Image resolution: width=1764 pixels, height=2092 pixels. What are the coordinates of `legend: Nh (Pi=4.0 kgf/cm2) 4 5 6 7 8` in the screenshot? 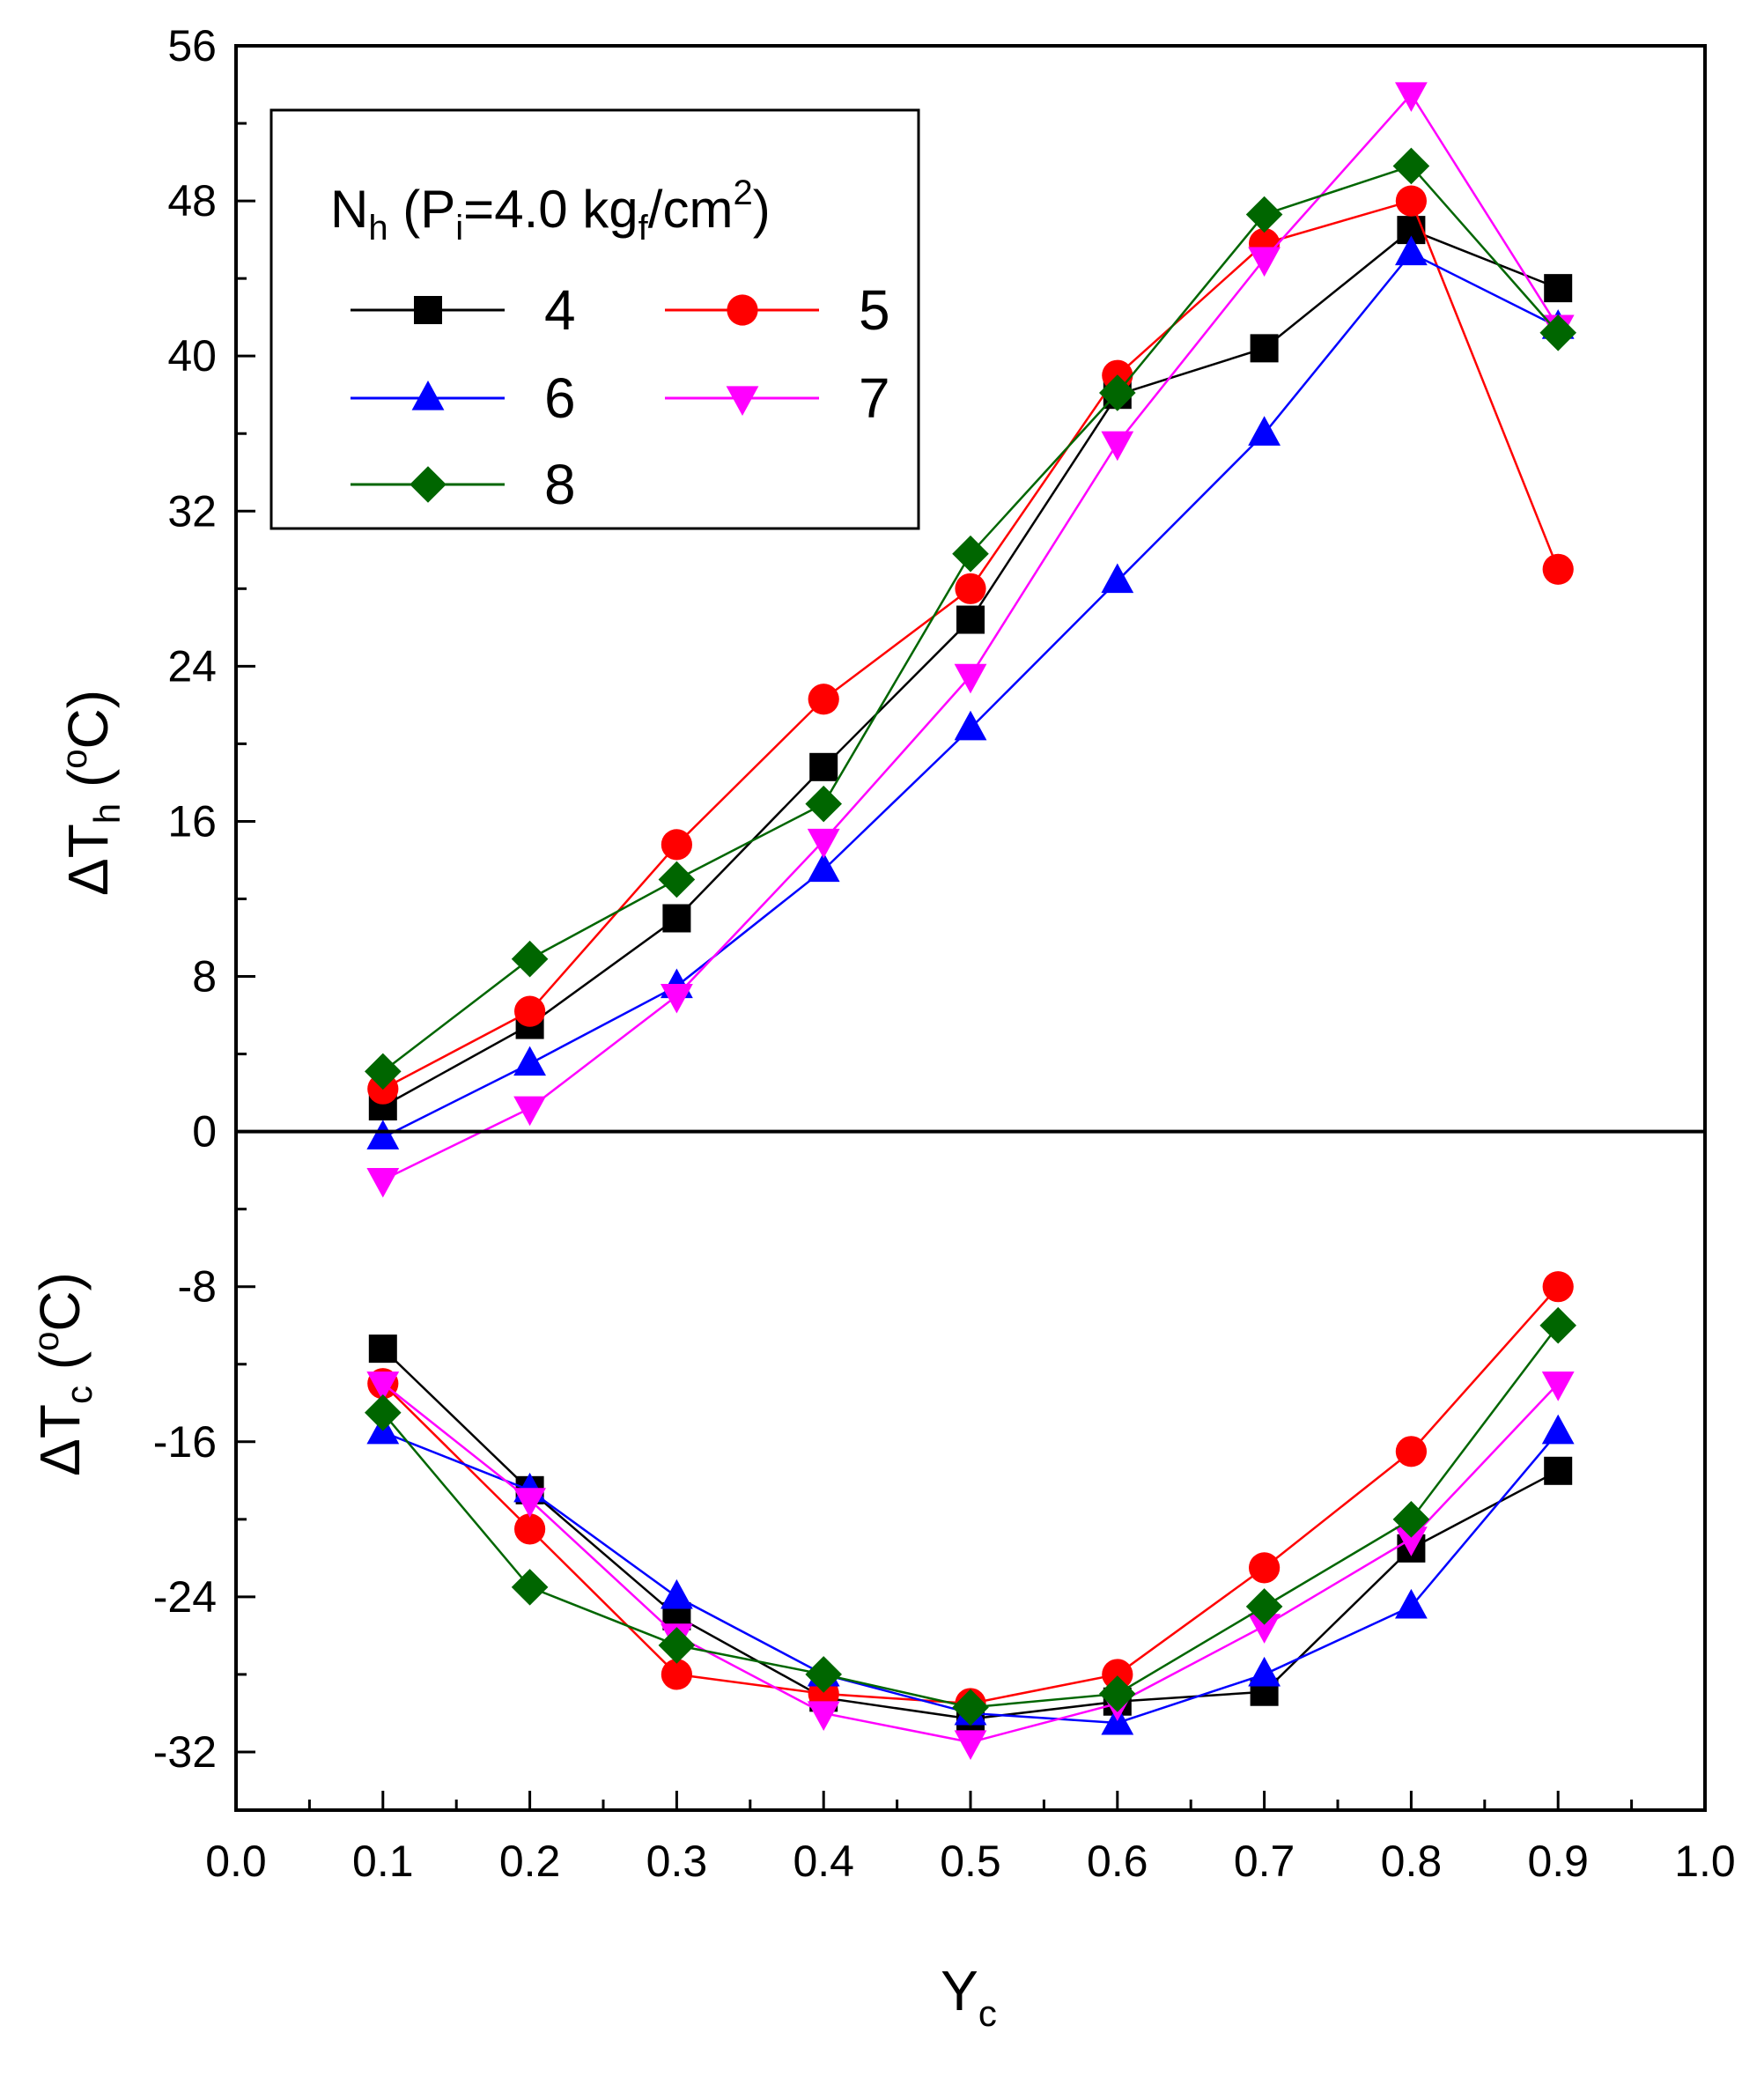 It's located at (594, 319).